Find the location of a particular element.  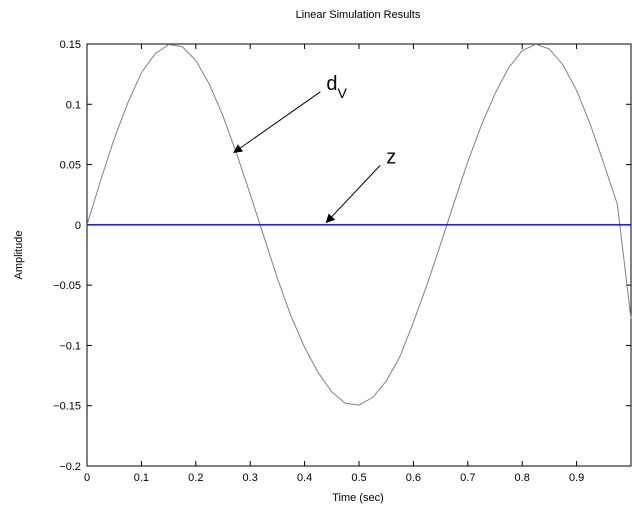

annotation-layer: dVz is located at coordinates (314, 148).